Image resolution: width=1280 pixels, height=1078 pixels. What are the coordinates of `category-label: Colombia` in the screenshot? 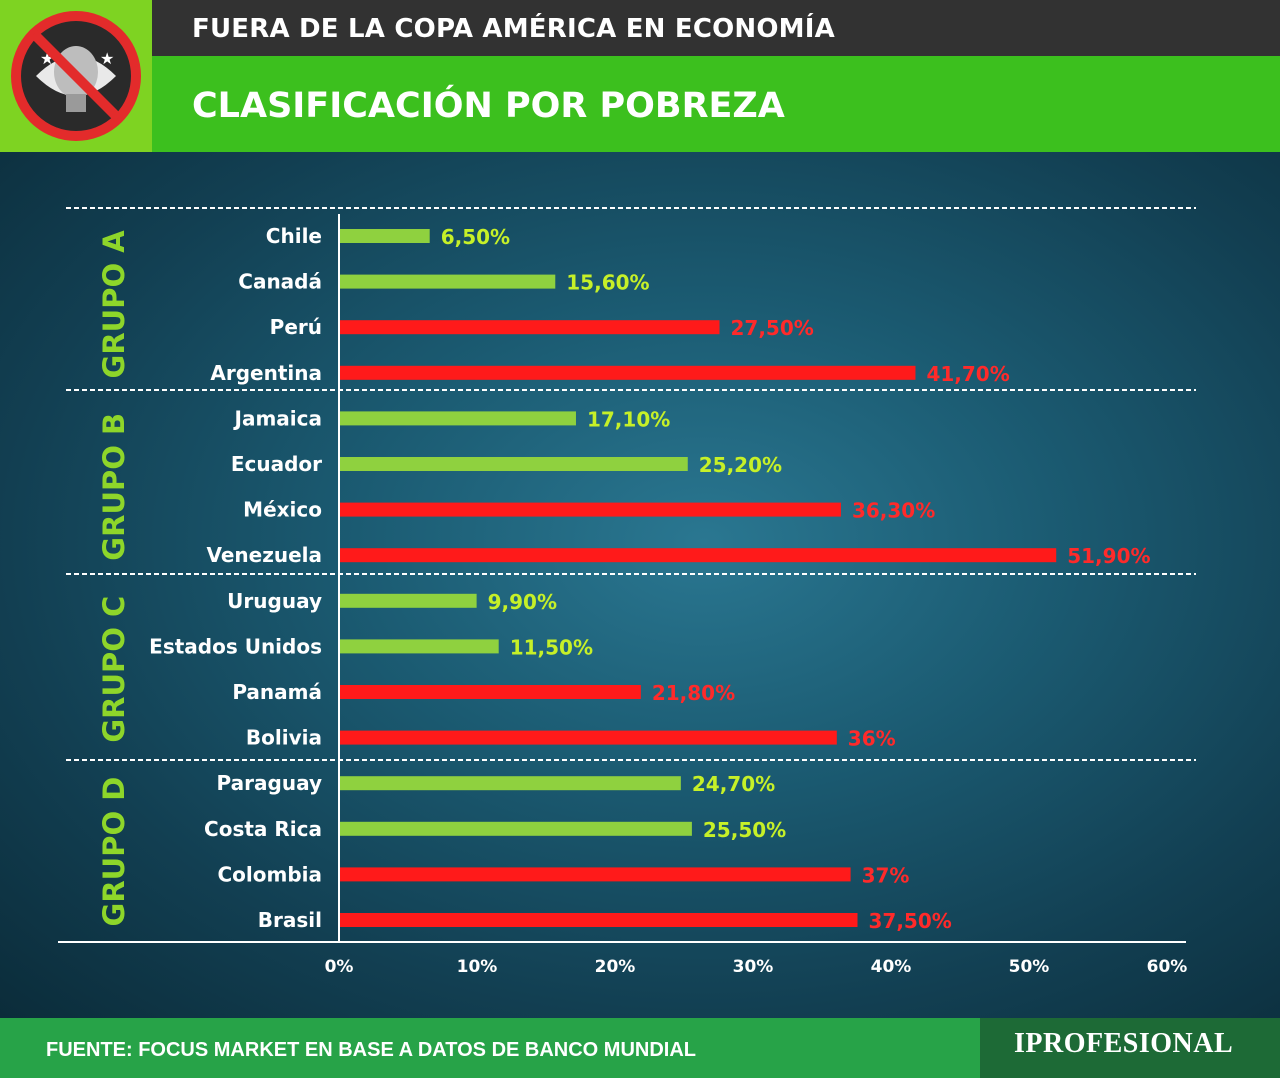 It's located at (269, 874).